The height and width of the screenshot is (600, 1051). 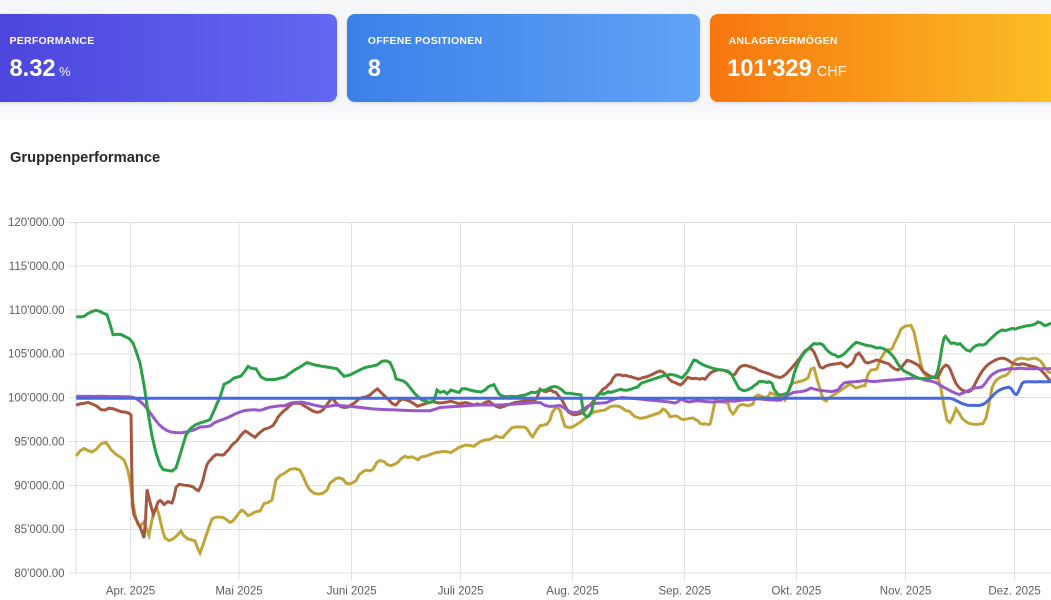 I want to click on svg-text: Apr. 2025, so click(x=130, y=591).